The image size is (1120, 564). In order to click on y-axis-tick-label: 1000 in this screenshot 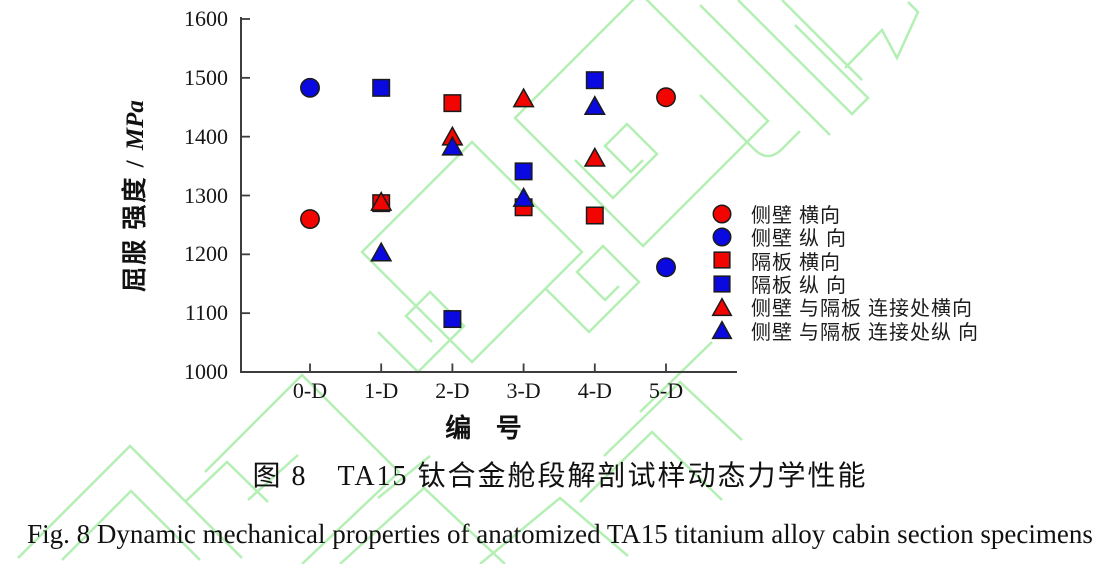, I will do `click(206, 371)`.